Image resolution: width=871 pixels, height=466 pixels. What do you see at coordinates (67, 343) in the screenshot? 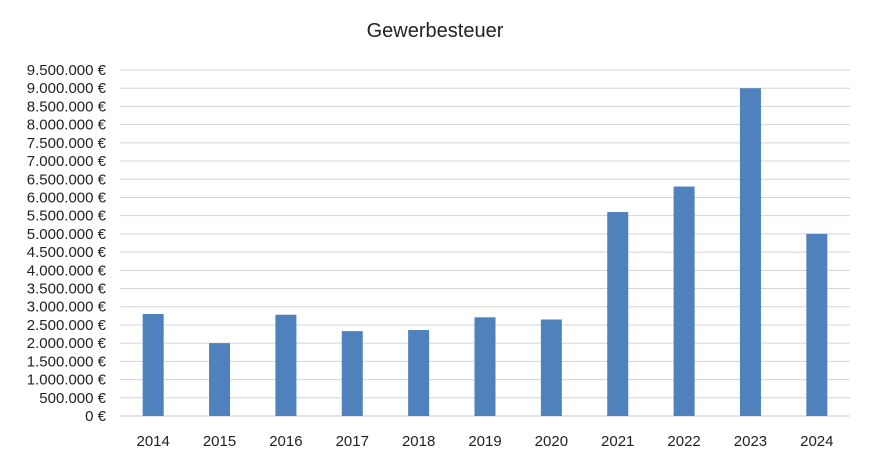
I see `y-tick-label: 2.000.000 €` at bounding box center [67, 343].